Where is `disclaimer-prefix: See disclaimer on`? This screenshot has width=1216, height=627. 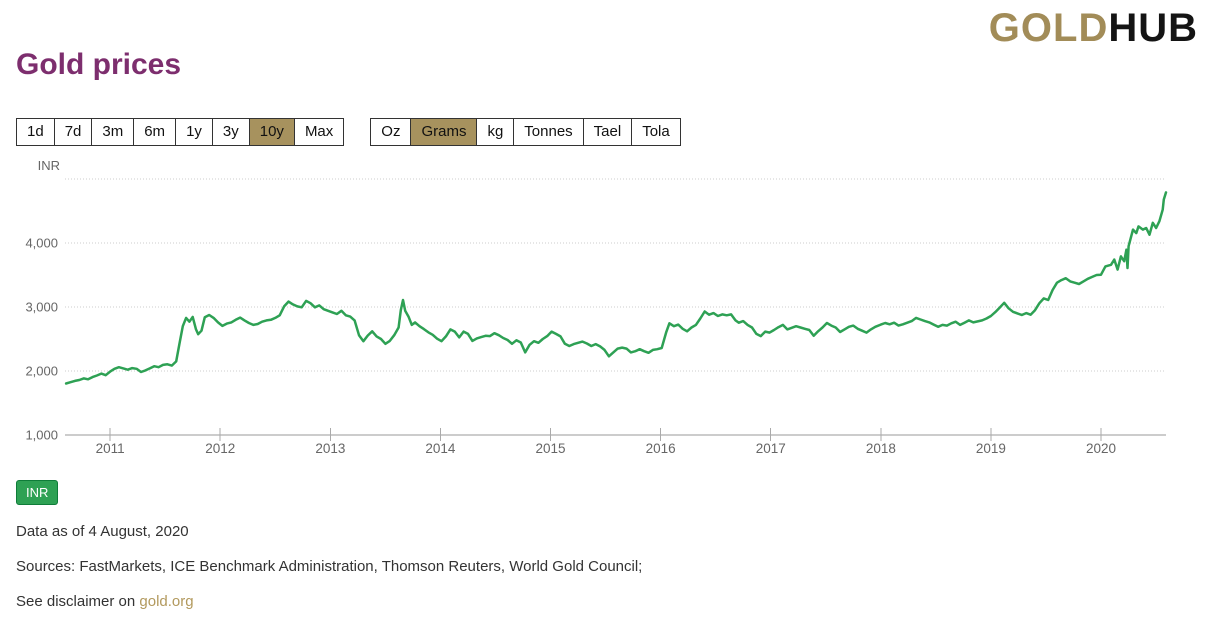
disclaimer-prefix: See disclaimer on is located at coordinates (78, 601).